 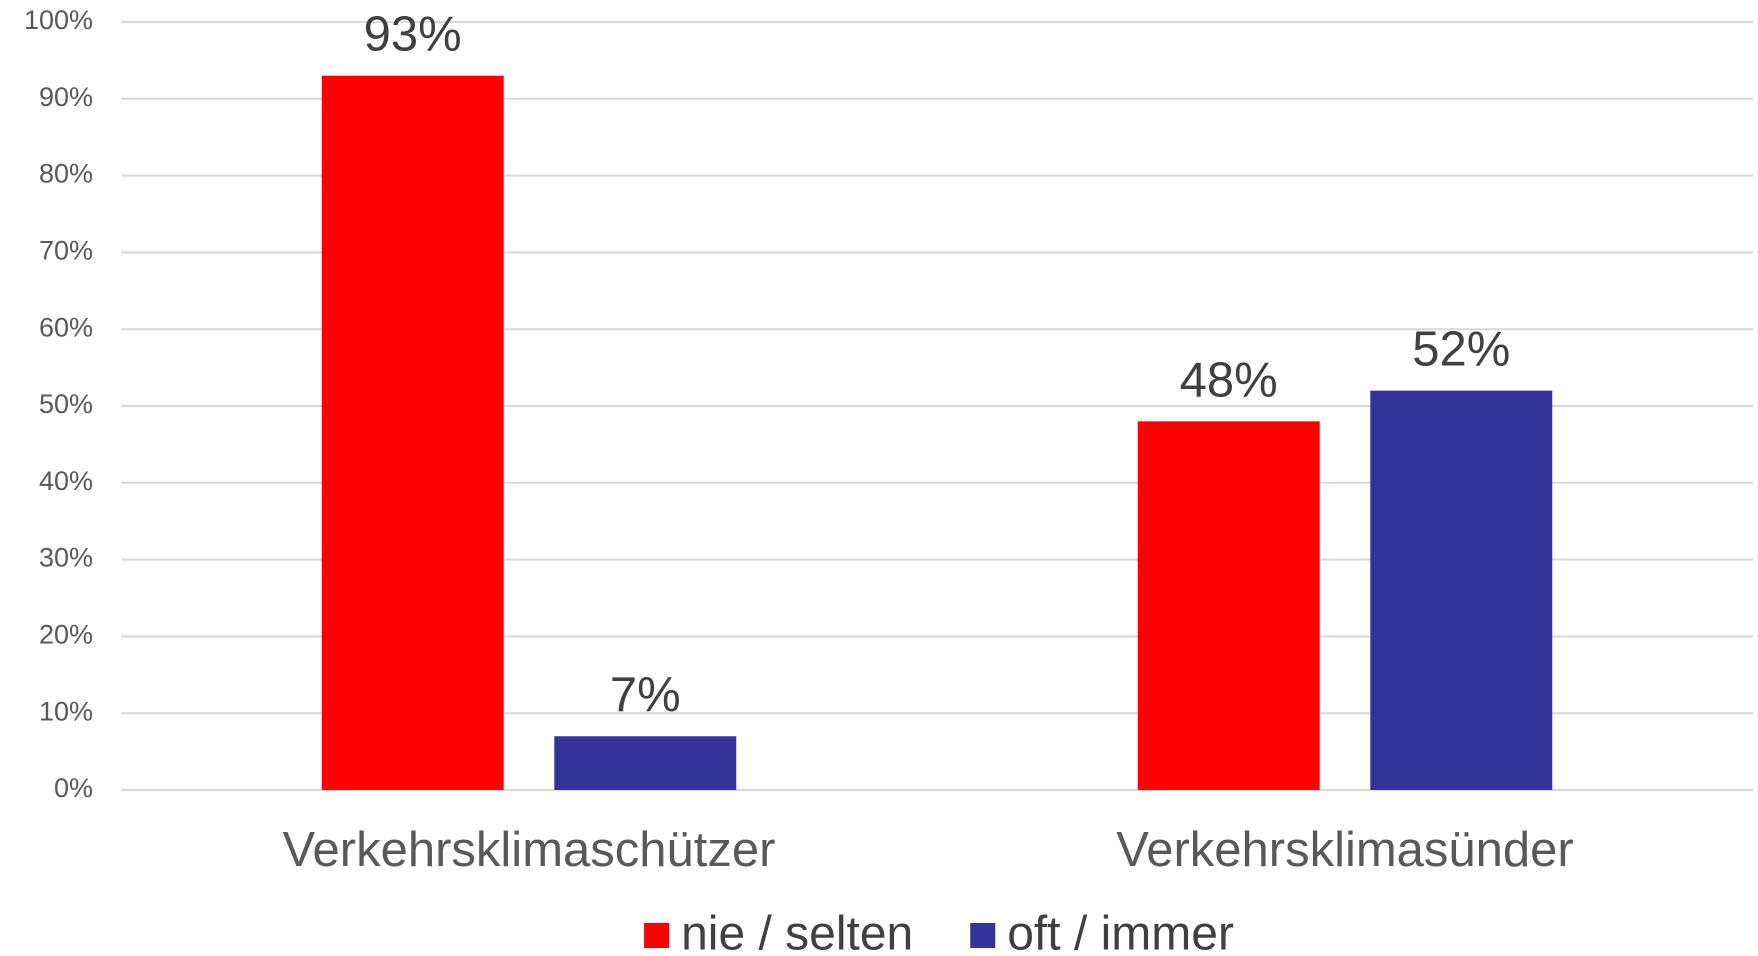 What do you see at coordinates (73, 788) in the screenshot?
I see `y-tick-label: 0%` at bounding box center [73, 788].